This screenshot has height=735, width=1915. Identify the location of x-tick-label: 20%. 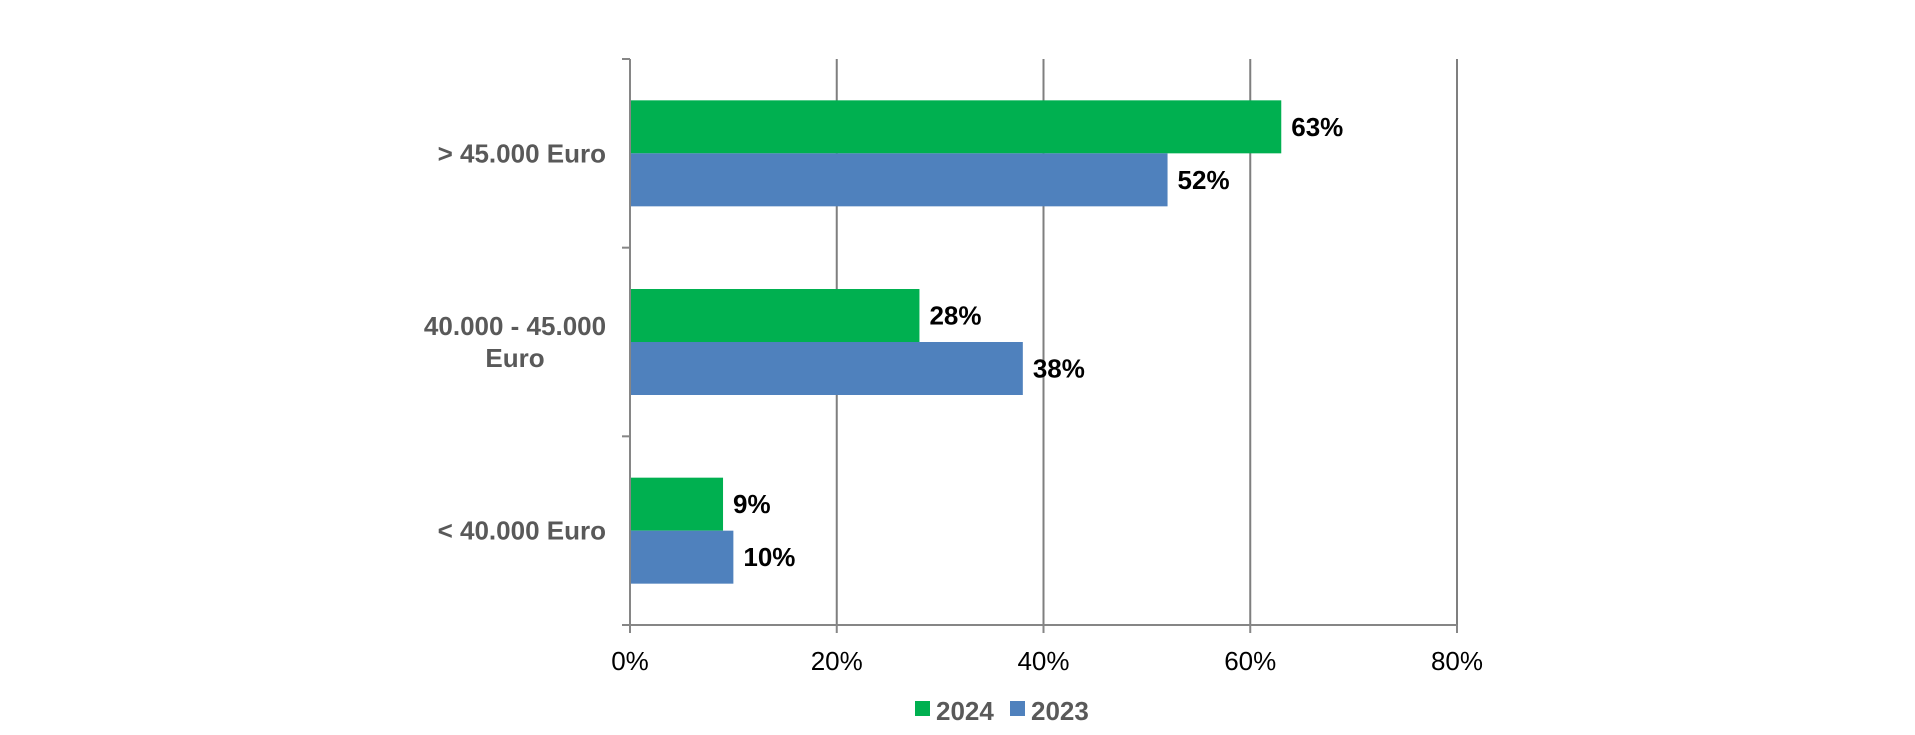
(837, 661).